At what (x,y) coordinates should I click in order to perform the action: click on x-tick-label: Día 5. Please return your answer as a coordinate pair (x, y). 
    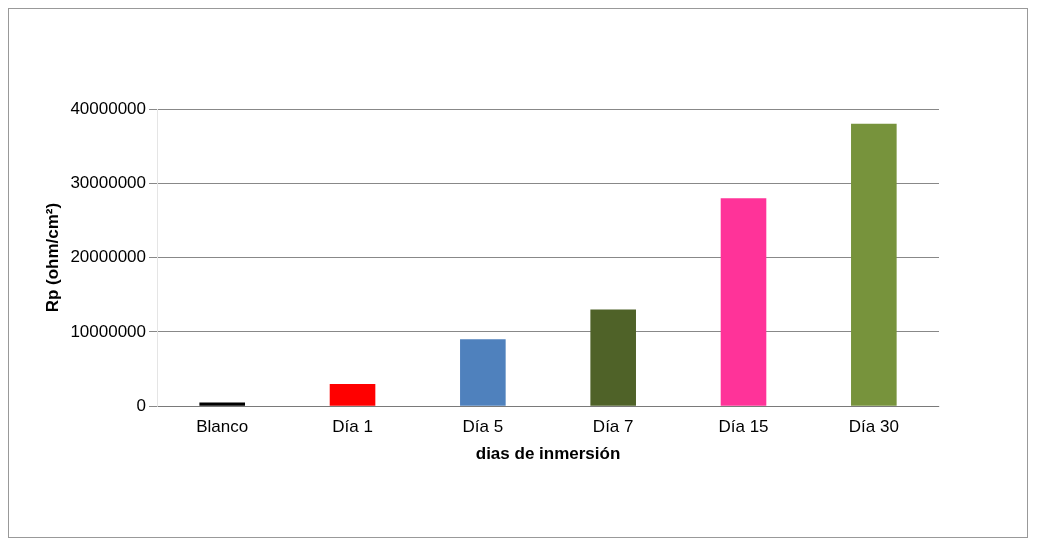
    Looking at the image, I should click on (483, 427).